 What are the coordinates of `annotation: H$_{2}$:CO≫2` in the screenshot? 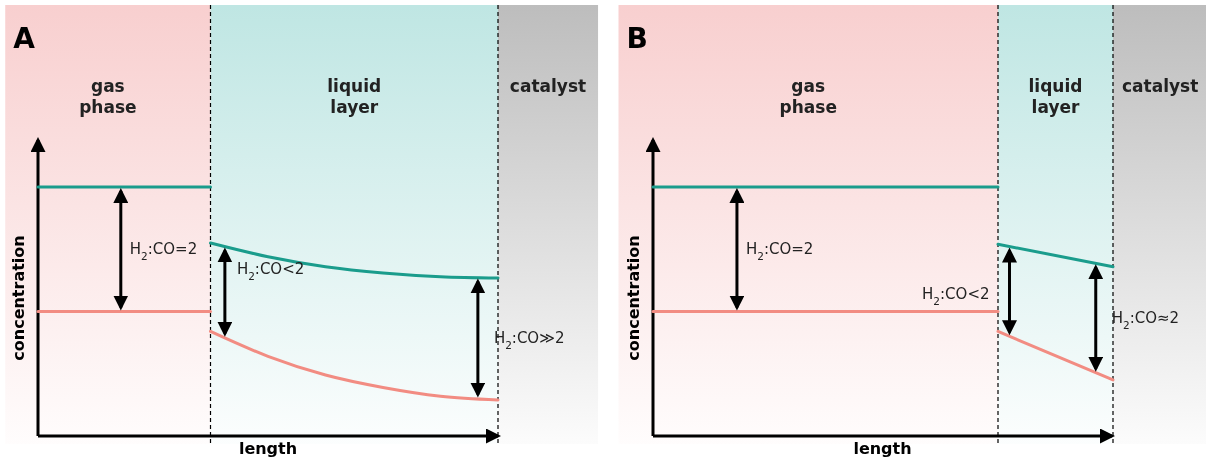 It's located at (529, 340).